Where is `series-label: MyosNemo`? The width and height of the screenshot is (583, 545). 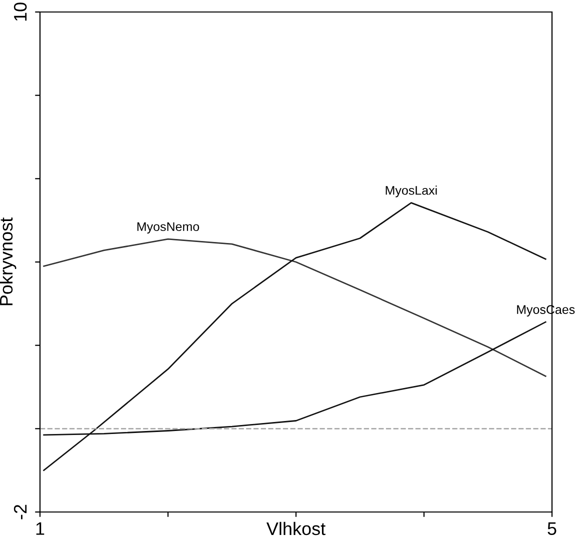 series-label: MyosNemo is located at coordinates (168, 228).